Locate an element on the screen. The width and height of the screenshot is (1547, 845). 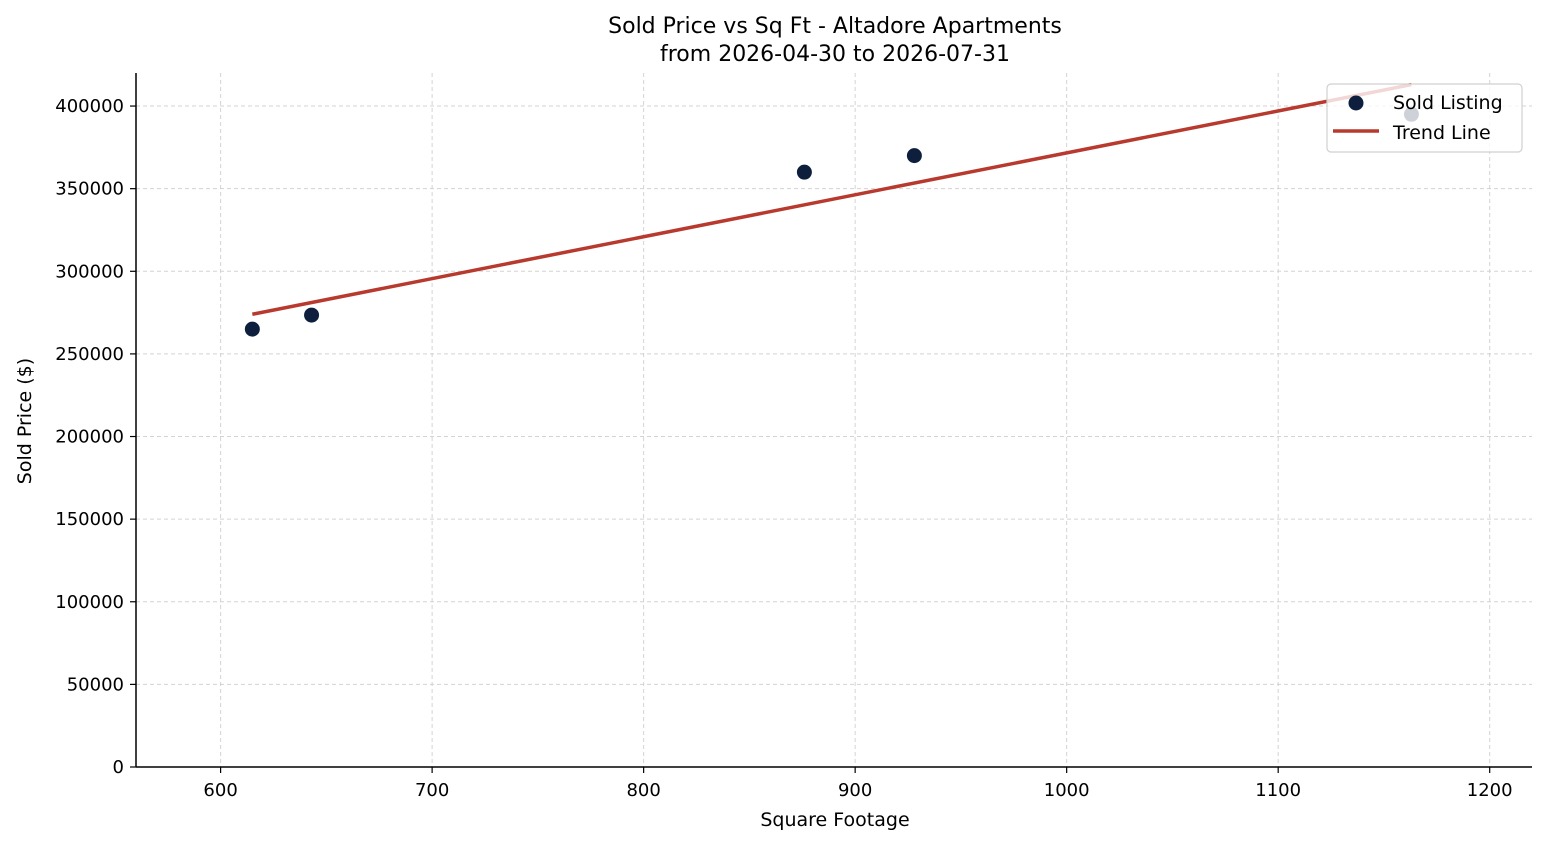
x-axis-label: Square Footage is located at coordinates (834, 820).